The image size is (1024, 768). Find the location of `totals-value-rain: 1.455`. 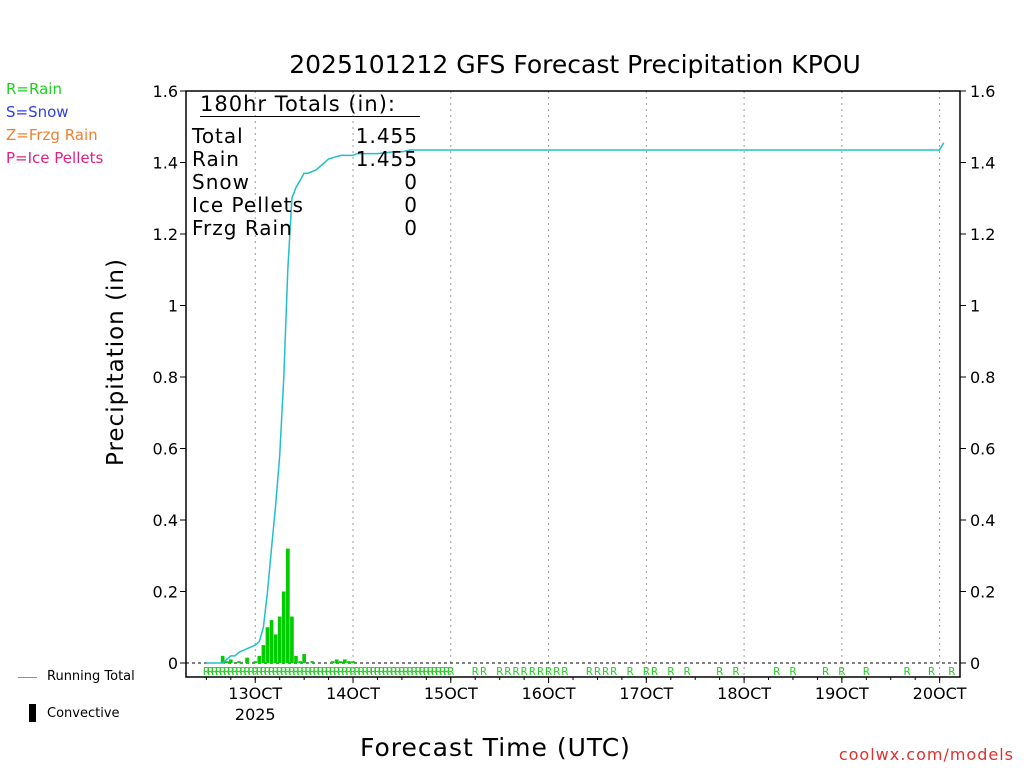

totals-value-rain: 1.455 is located at coordinates (386, 159).